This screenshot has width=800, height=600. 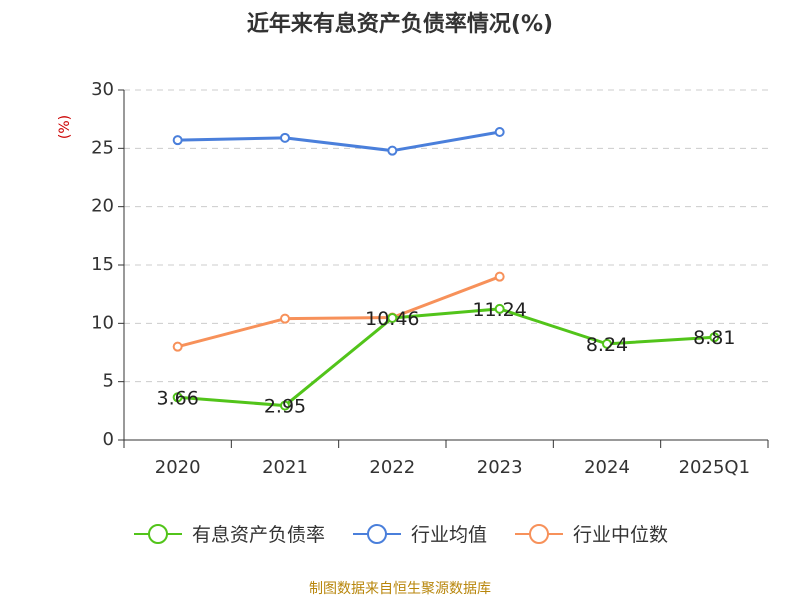 I want to click on legend-item: 行业中位数, so click(x=590, y=533).